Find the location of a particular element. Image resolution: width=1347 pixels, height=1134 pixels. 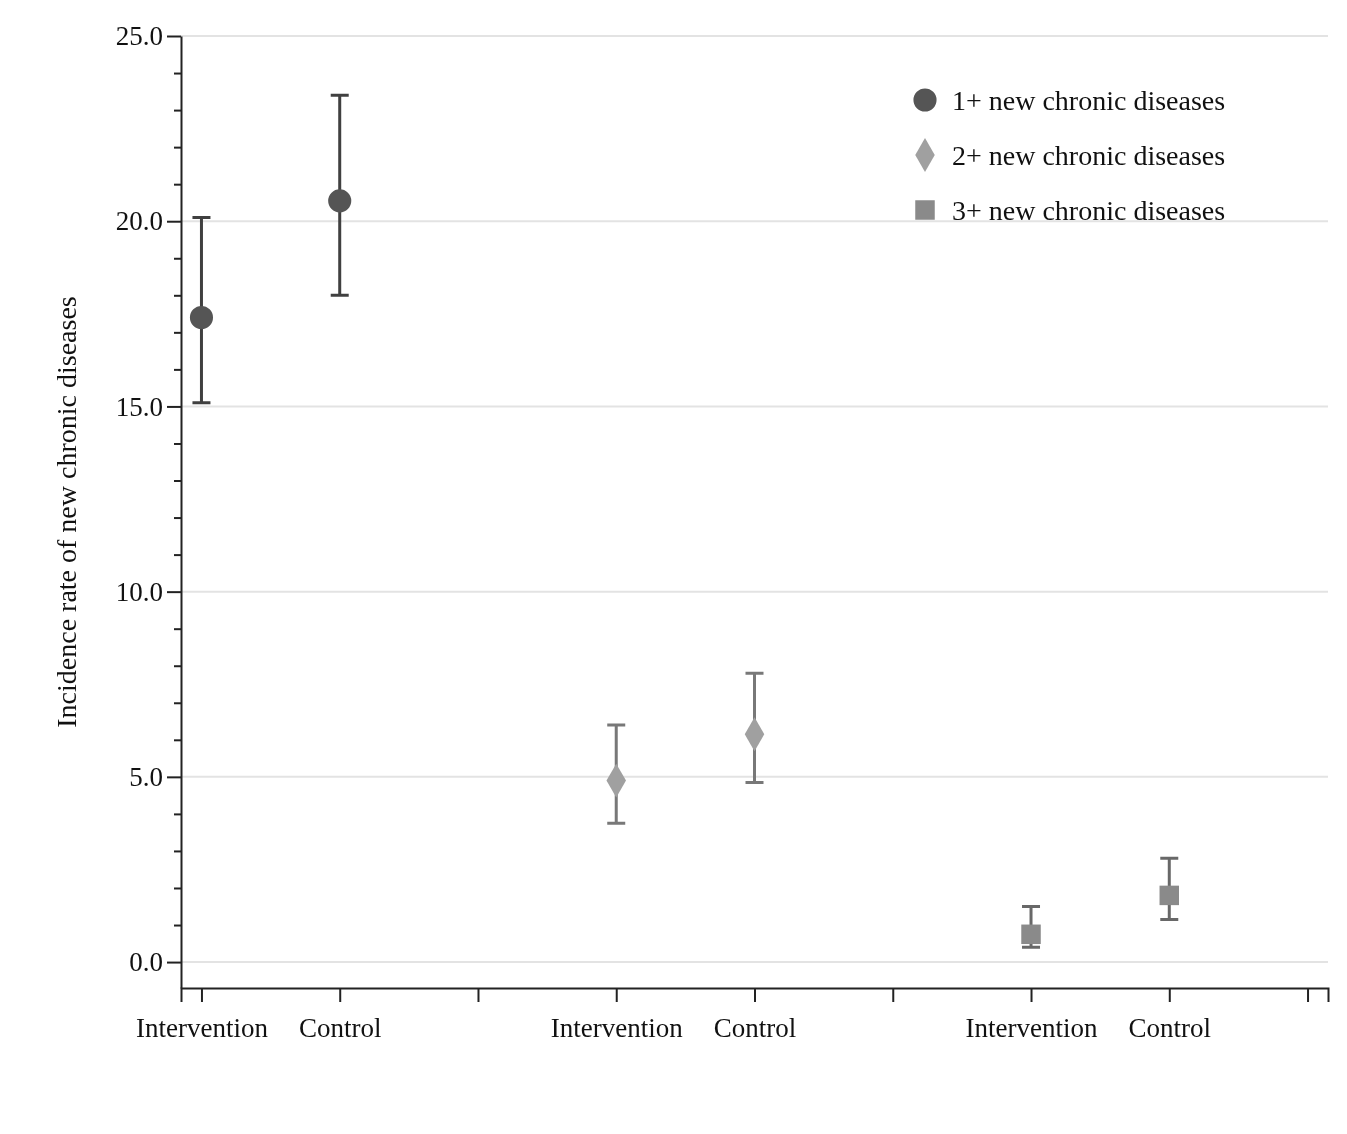

y-tick-label: 10.0 is located at coordinates (139, 591).